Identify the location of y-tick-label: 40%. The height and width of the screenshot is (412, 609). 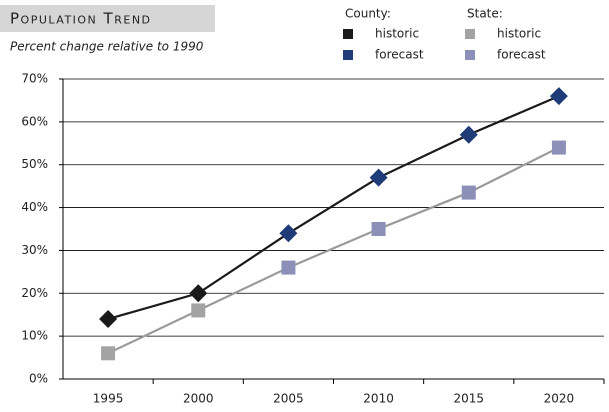
(34, 207).